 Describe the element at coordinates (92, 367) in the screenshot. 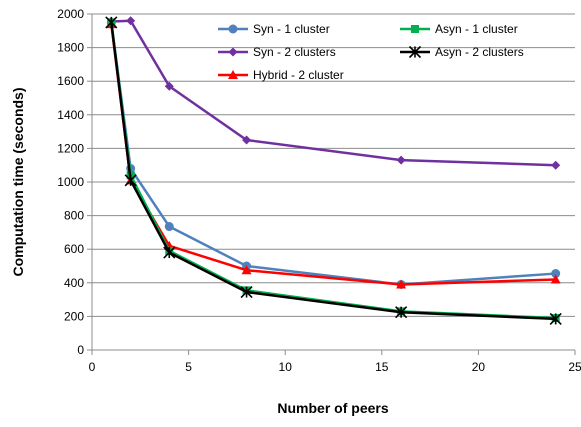

I see `x-tick-label: 0` at that location.